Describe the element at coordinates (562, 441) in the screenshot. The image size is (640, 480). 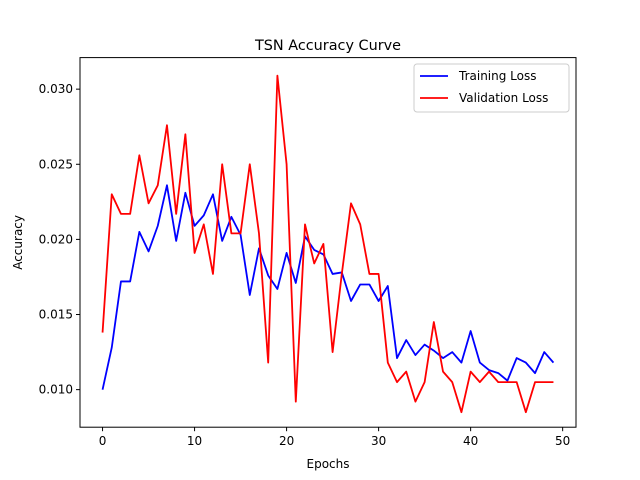
I see `x-tick-label: 50` at that location.